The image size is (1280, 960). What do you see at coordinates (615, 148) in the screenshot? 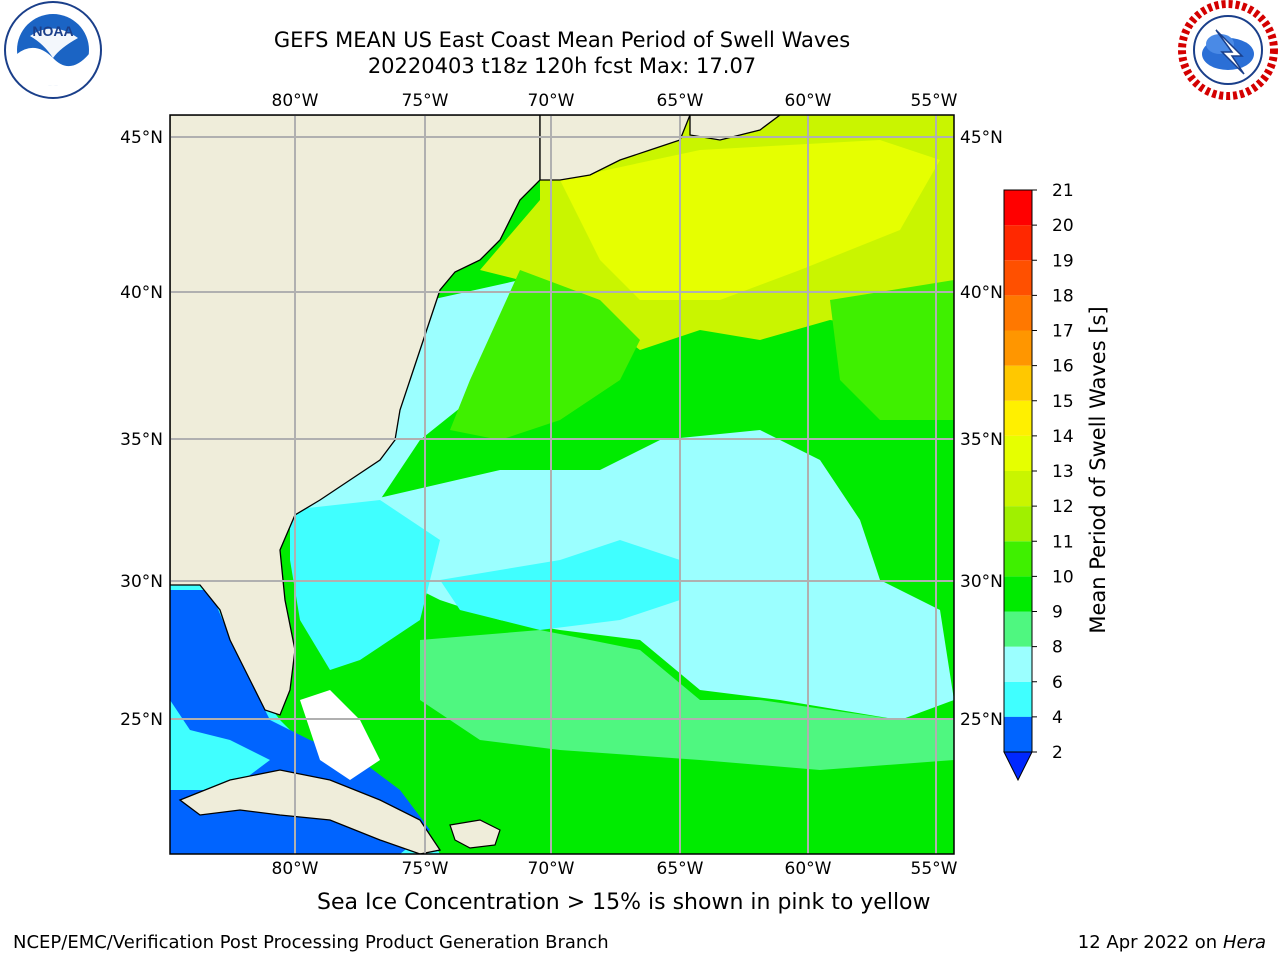
I see `new-england-land` at bounding box center [615, 148].